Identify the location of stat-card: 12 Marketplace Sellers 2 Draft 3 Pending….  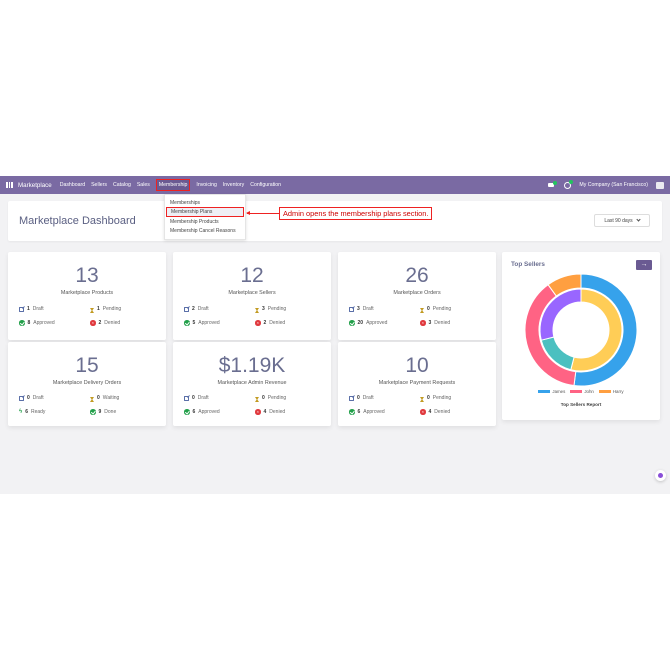
(252, 296).